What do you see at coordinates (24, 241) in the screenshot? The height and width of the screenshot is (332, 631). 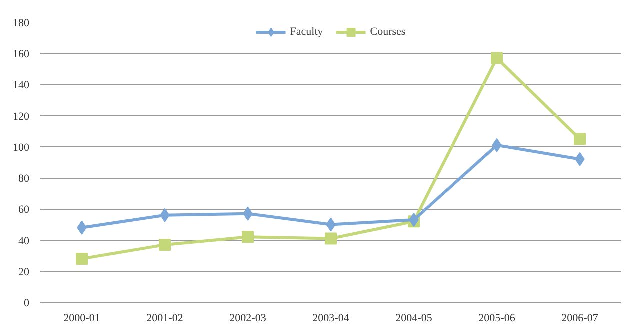 I see `y-tick-label: 40` at bounding box center [24, 241].